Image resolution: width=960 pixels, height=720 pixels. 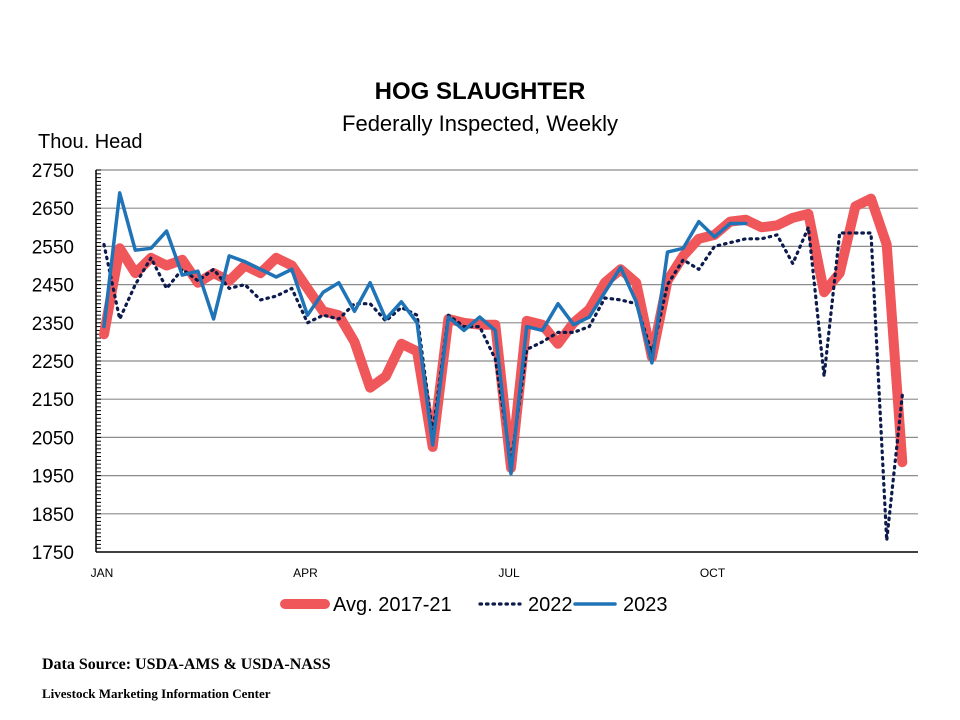 I want to click on x-tick-label: APR, so click(x=305, y=573).